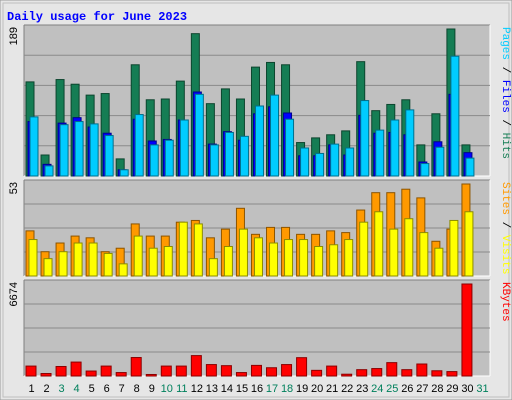 The height and width of the screenshot is (400, 512). I want to click on x-tick-label-day-22: 22, so click(347, 389).